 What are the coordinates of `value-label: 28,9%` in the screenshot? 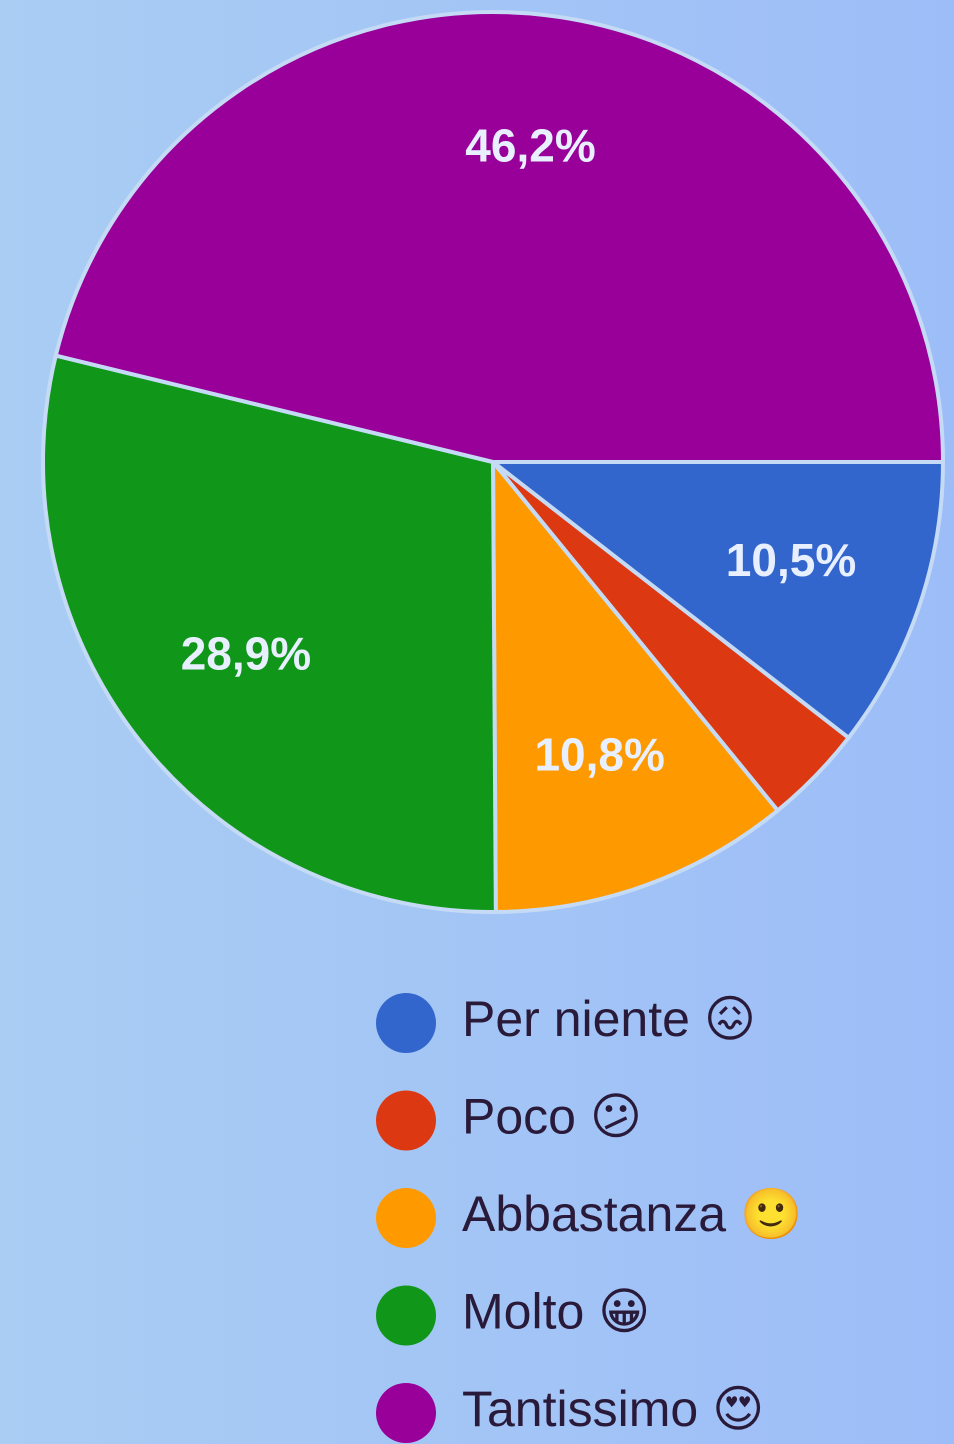 It's located at (246, 654).